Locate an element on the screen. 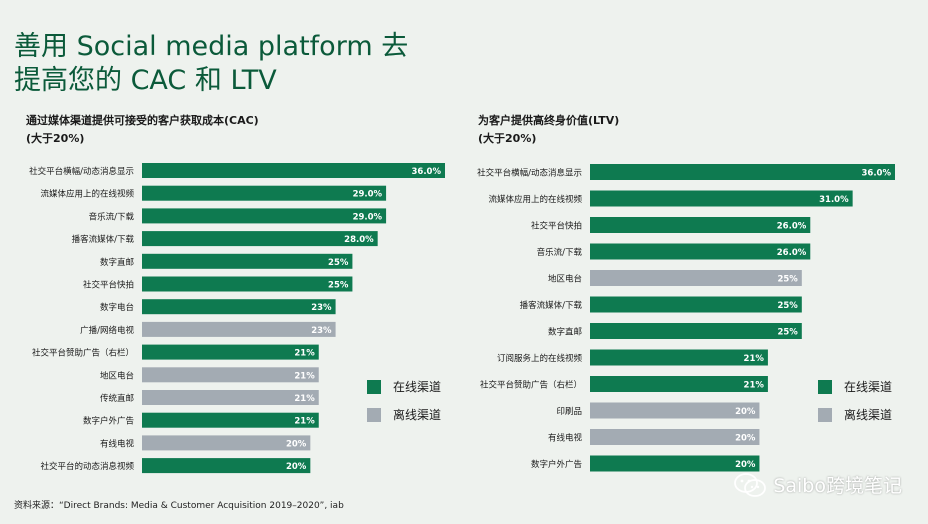 The height and width of the screenshot is (524, 928). bar-label: 广播/网络电视 is located at coordinates (107, 330).